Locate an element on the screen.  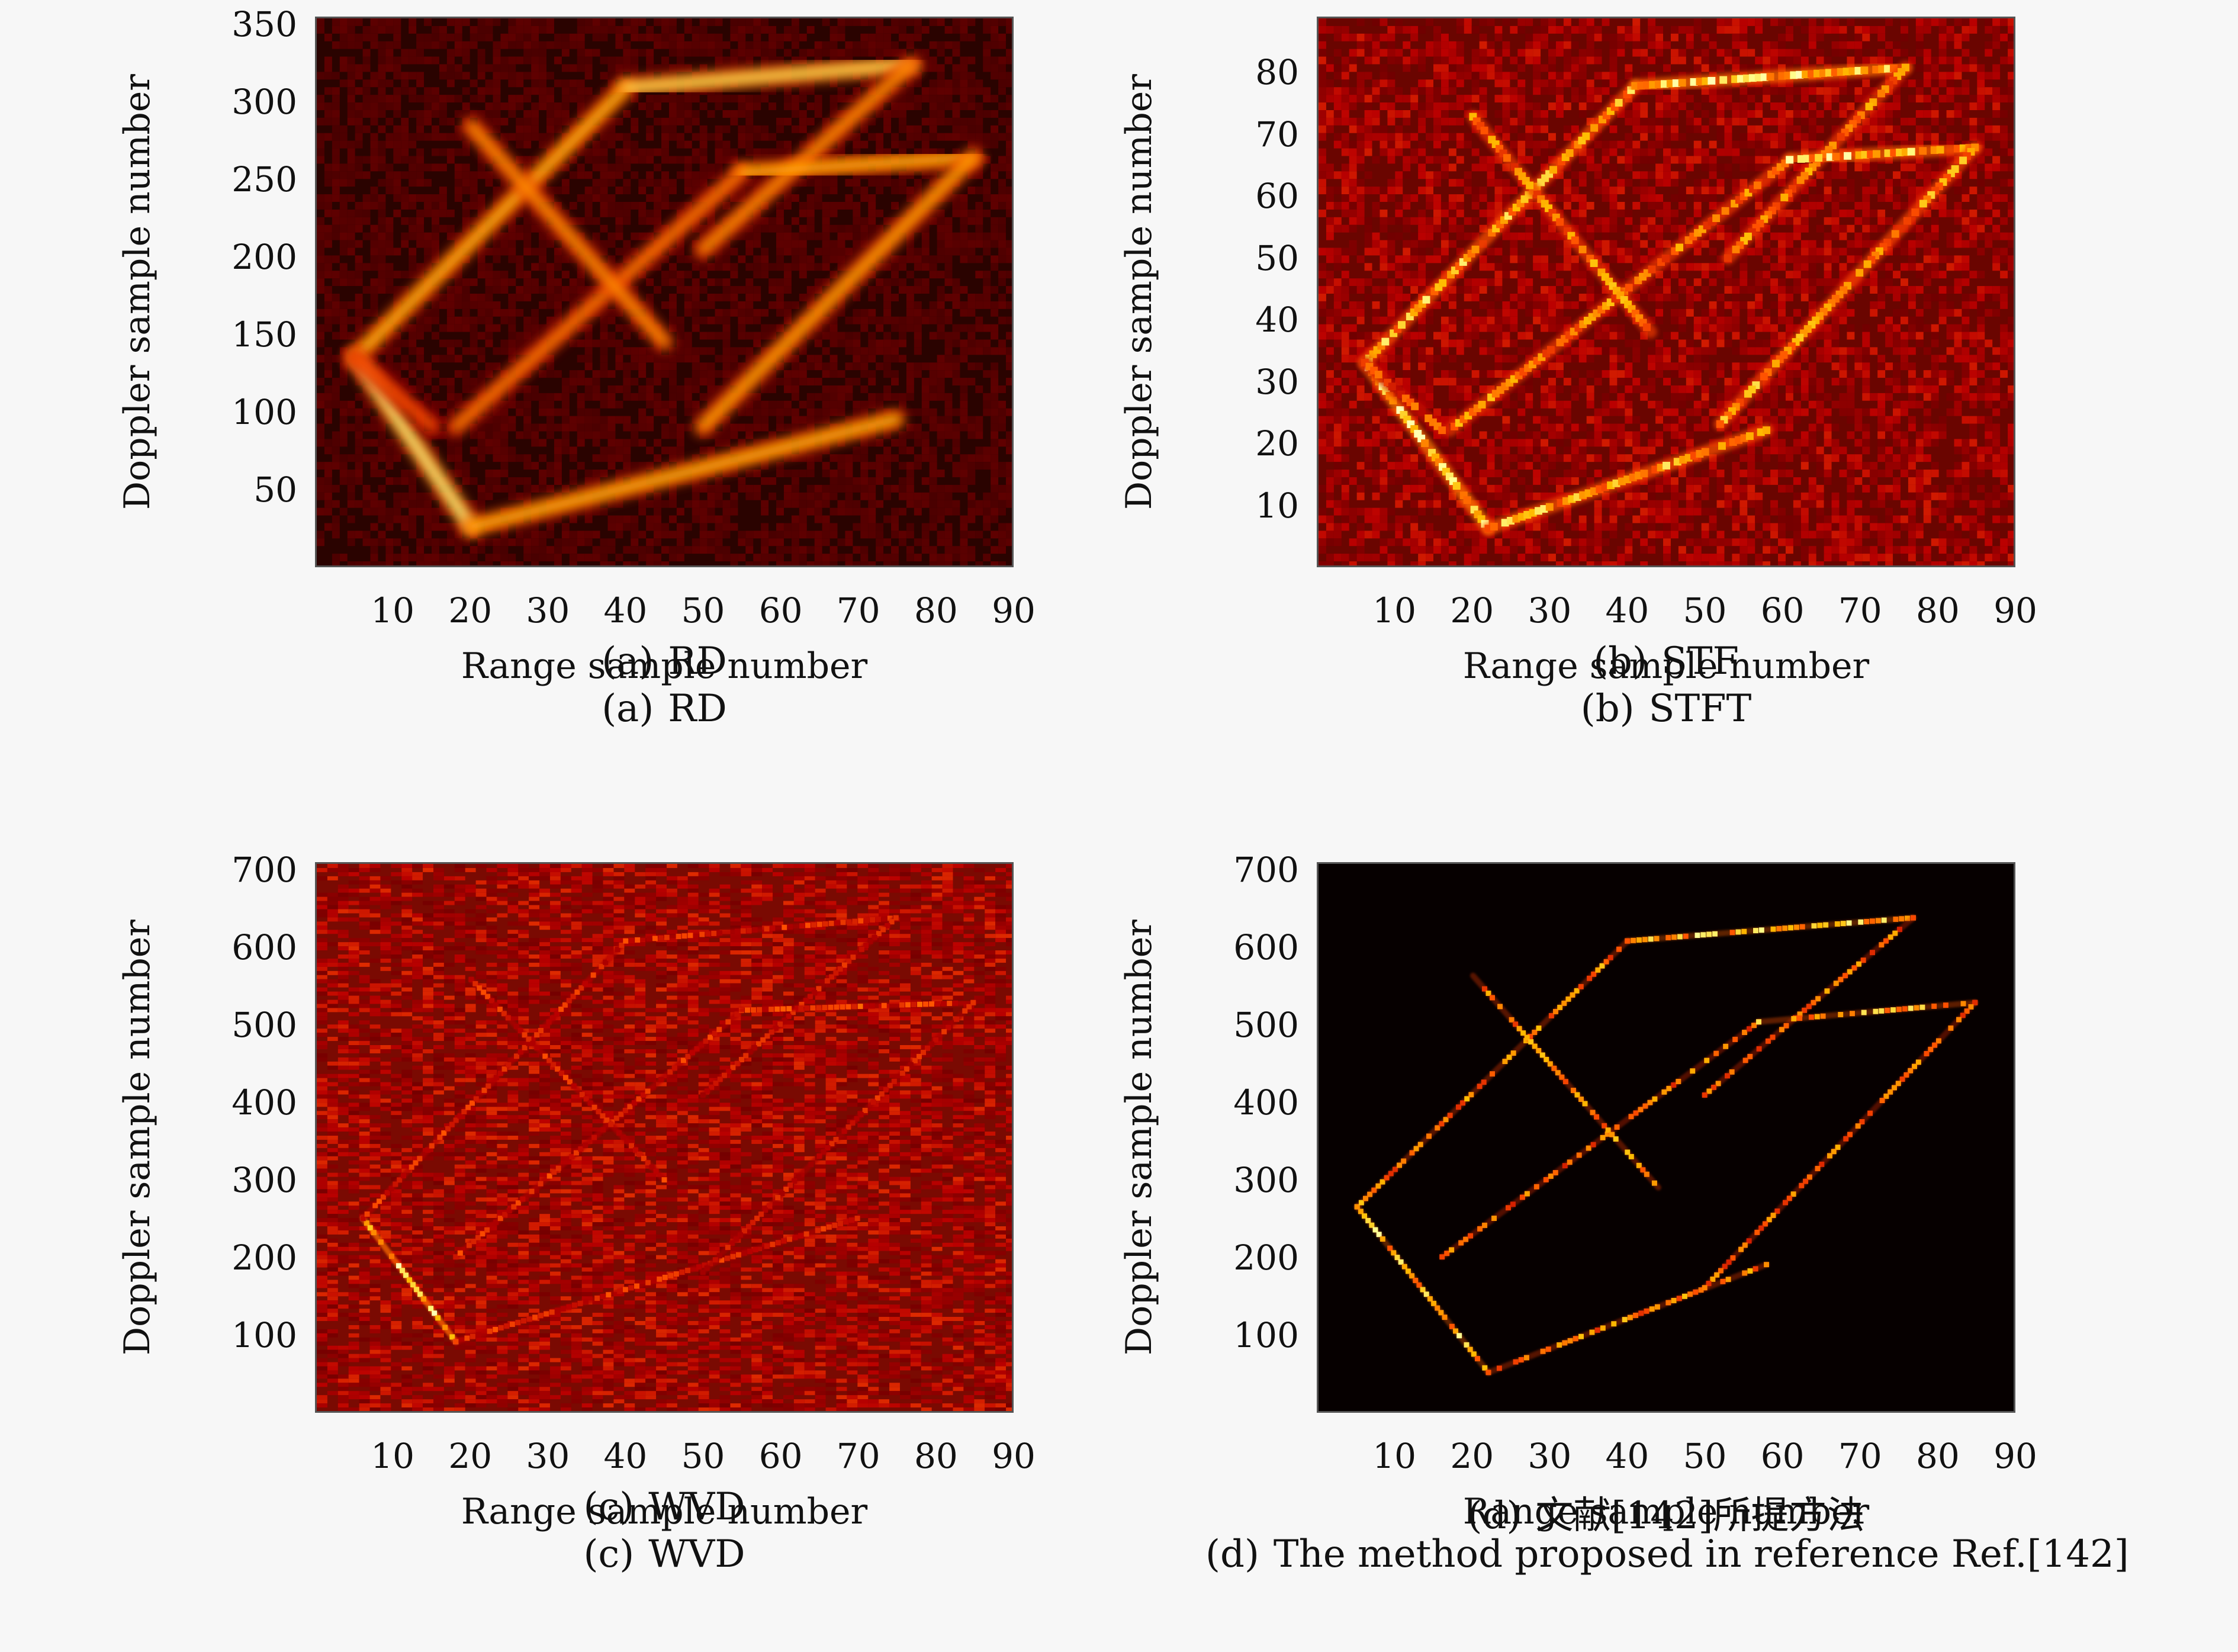
noise-a is located at coordinates (664, 291).